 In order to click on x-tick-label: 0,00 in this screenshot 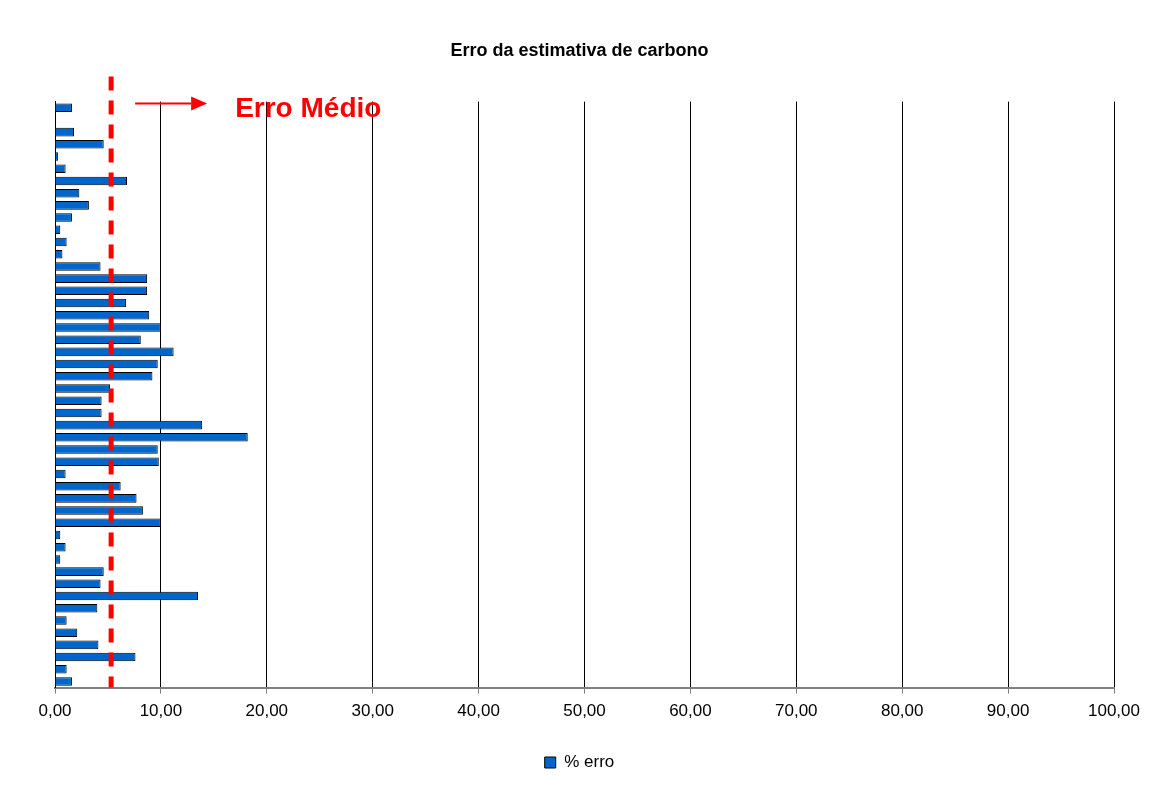, I will do `click(55, 711)`.